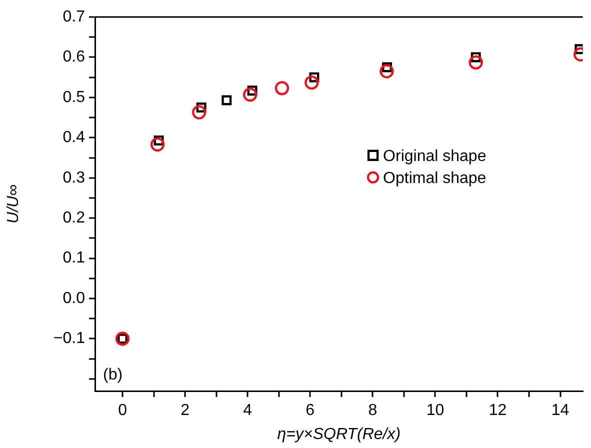  Describe the element at coordinates (13, 204) in the screenshot. I see `y-axis-title: U/U∞` at that location.